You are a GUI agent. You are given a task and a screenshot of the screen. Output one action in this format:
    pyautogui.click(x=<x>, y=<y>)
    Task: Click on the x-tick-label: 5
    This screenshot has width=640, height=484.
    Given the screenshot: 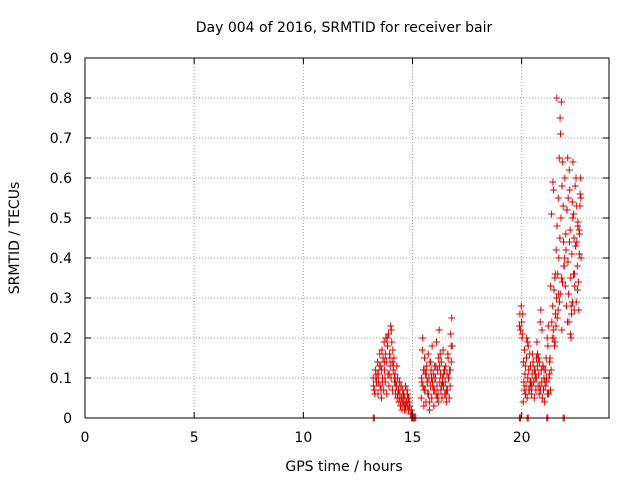 What is the action you would take?
    pyautogui.click(x=194, y=438)
    